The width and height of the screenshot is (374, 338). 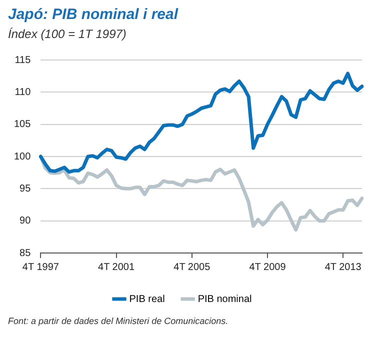 I want to click on x-tick-label: 4T 1997, so click(x=41, y=267).